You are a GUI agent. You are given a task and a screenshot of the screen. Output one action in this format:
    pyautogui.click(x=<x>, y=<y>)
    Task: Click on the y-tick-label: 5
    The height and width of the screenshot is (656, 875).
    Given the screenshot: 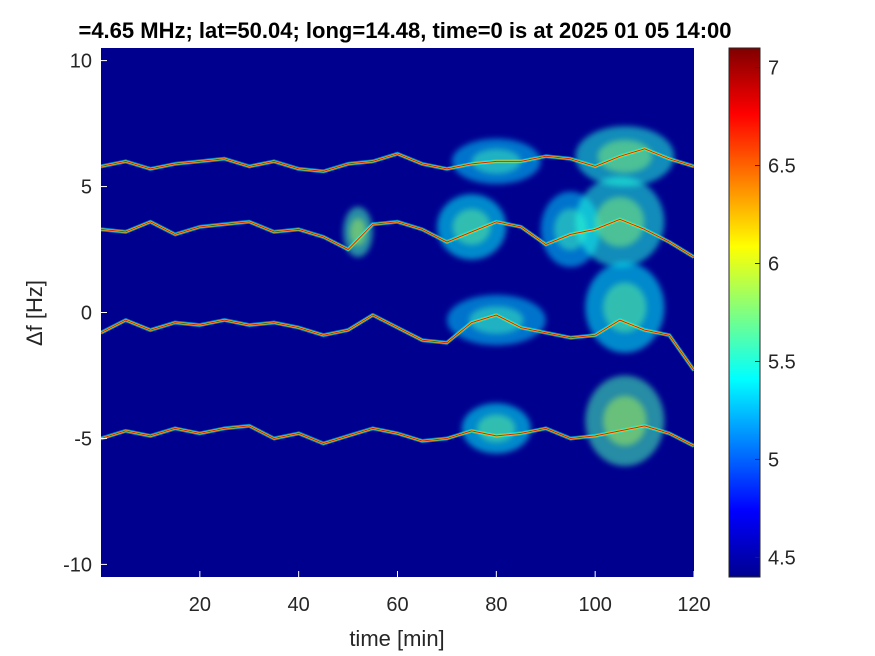 What is the action you would take?
    pyautogui.click(x=86, y=188)
    